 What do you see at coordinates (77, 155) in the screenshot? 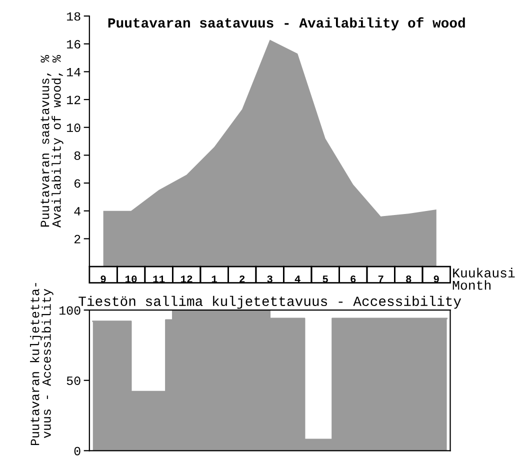
I see `y-tick-label: 8` at bounding box center [77, 155].